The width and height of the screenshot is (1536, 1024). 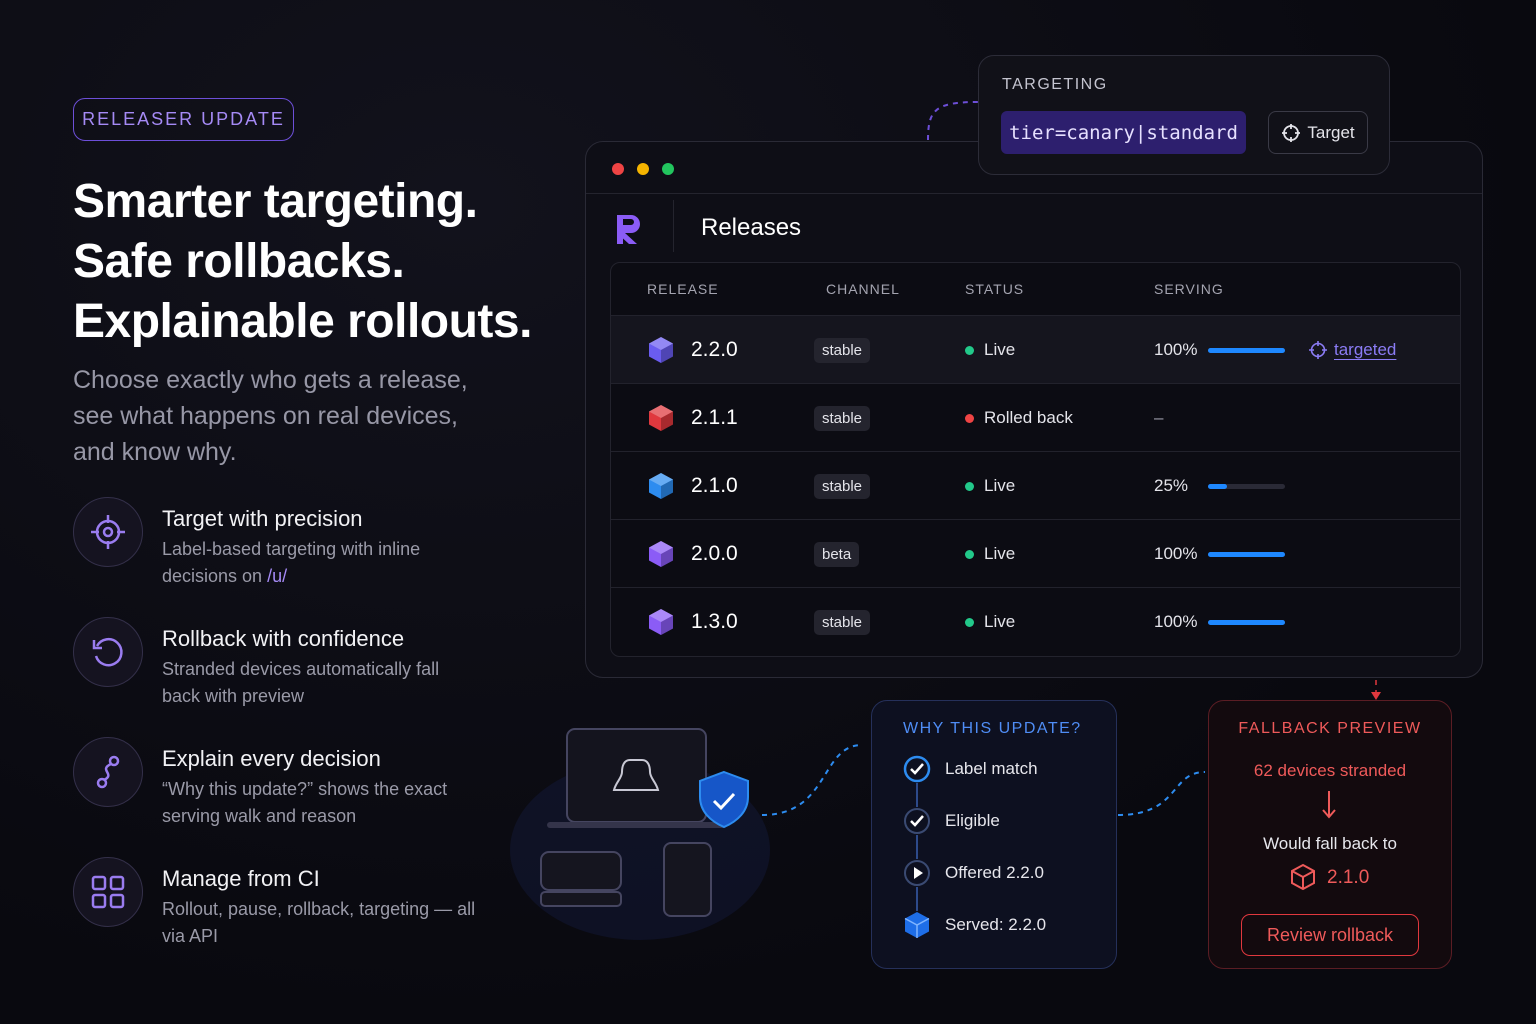 What do you see at coordinates (643, 169) in the screenshot?
I see `window-controls` at bounding box center [643, 169].